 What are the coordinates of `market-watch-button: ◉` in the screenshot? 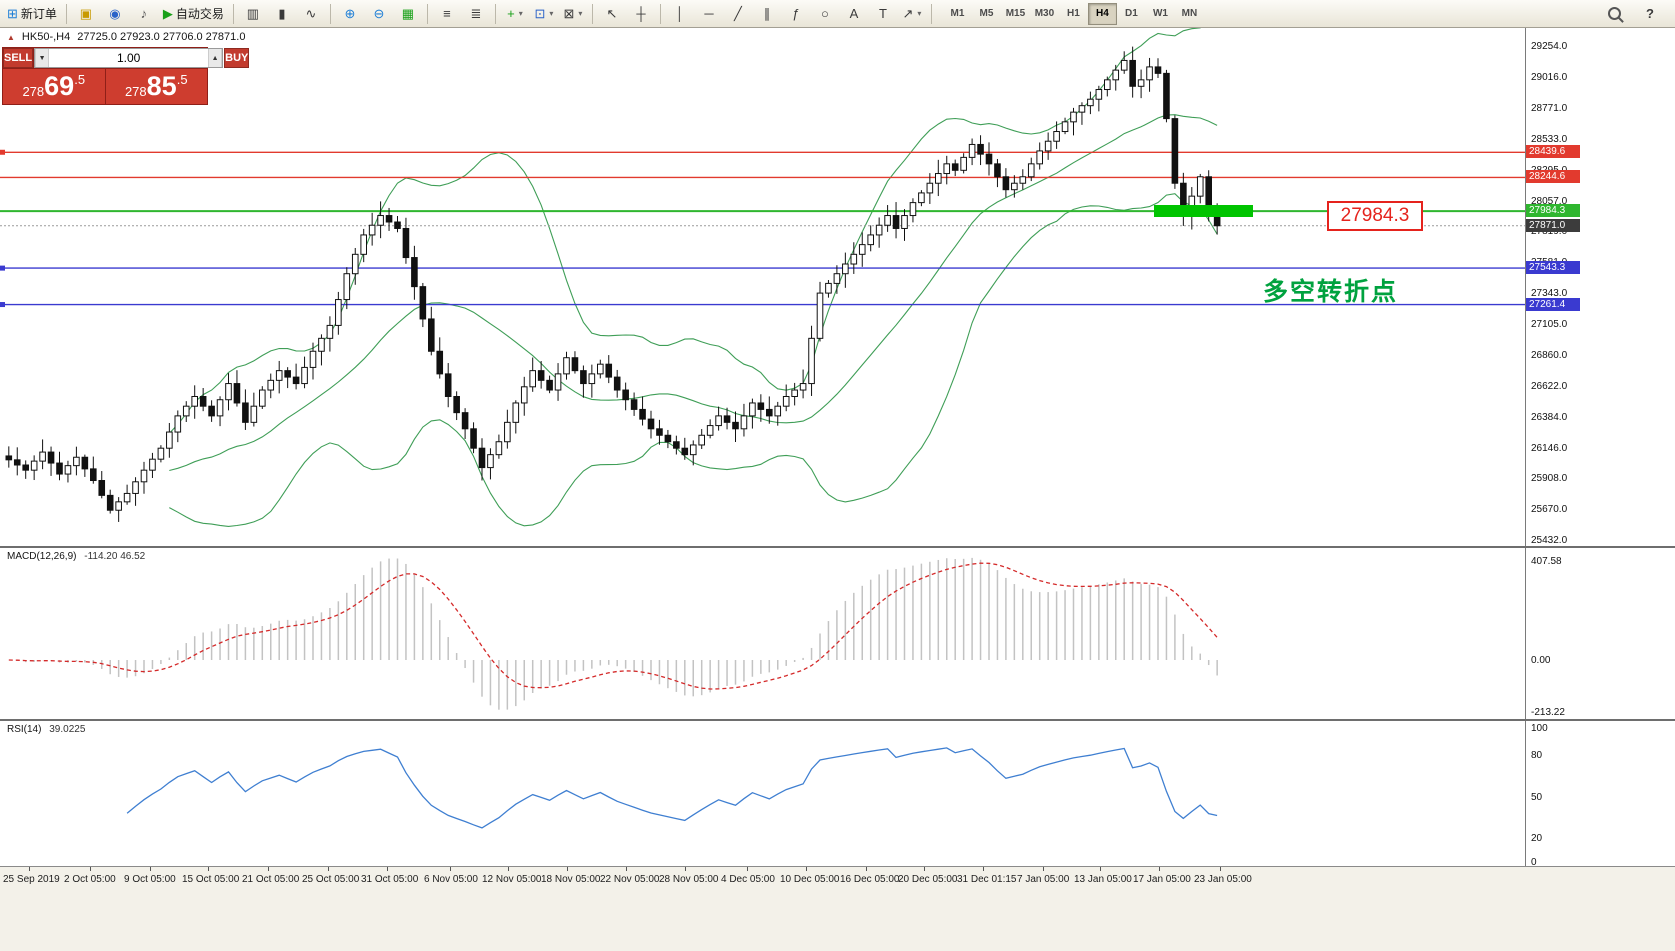 It's located at (115, 14).